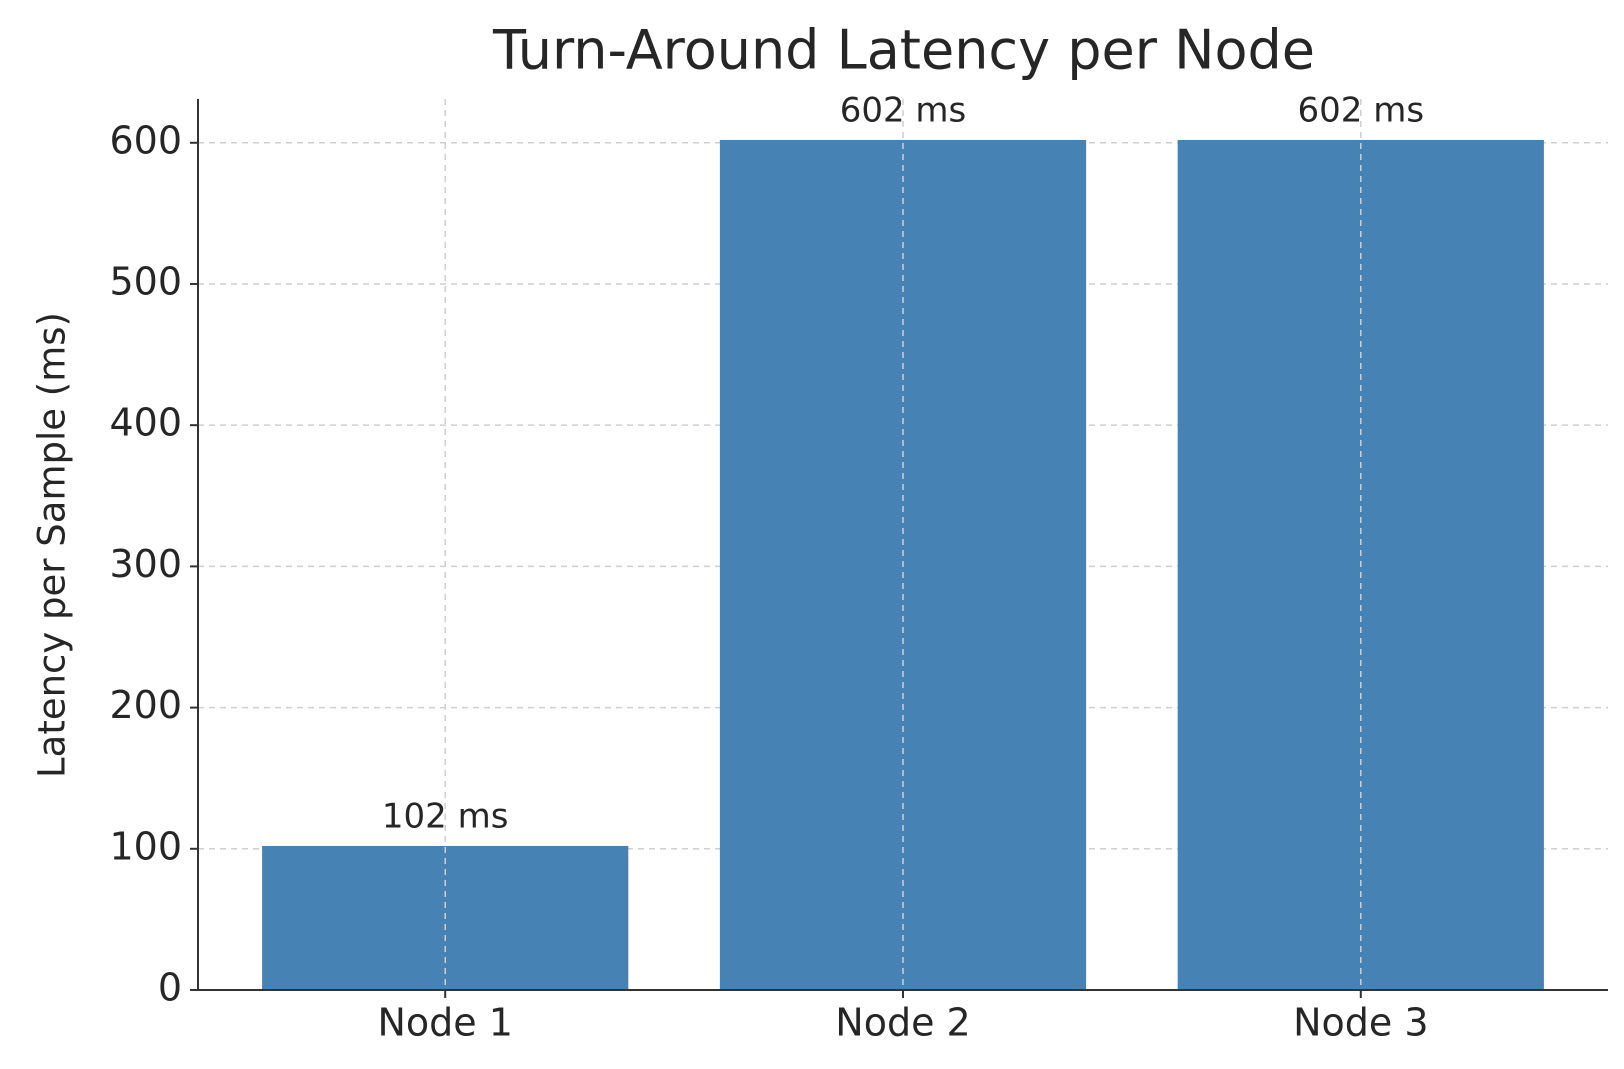 The image size is (1624, 1069). Describe the element at coordinates (145, 423) in the screenshot. I see `y-tick-label: 400` at that location.